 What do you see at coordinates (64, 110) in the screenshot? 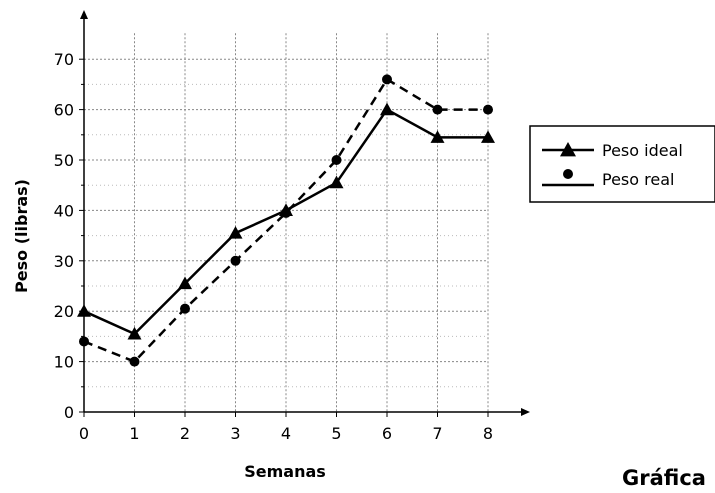
I see `y-tick-label: 60` at bounding box center [64, 110].